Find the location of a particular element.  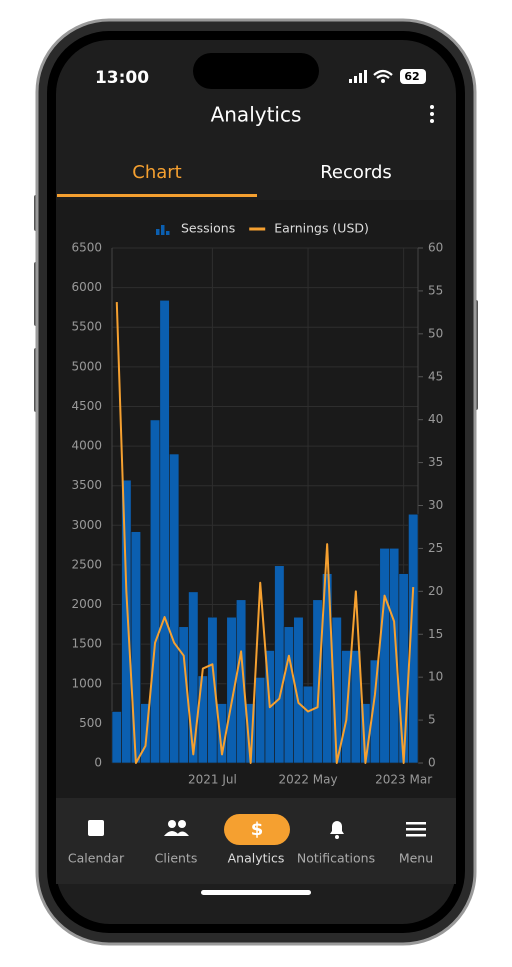

battery-level: 62 is located at coordinates (411, 76).